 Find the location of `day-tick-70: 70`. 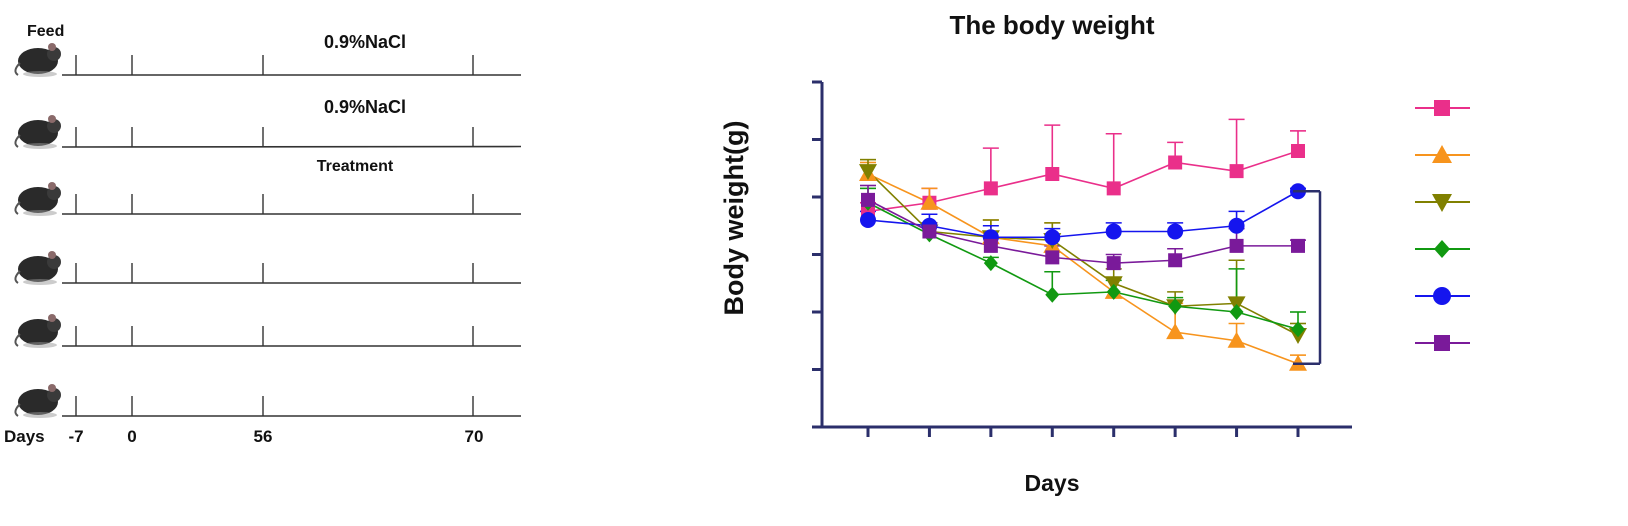

day-tick-70: 70 is located at coordinates (474, 436).